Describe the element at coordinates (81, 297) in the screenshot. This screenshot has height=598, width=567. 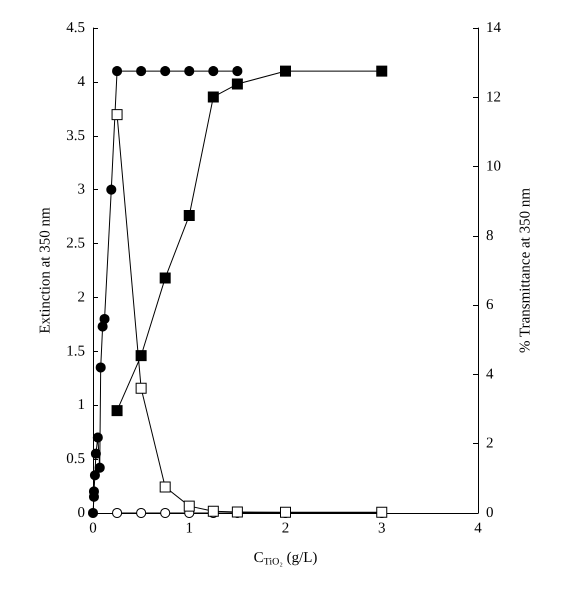
I see `y-tick-label: 2` at that location.